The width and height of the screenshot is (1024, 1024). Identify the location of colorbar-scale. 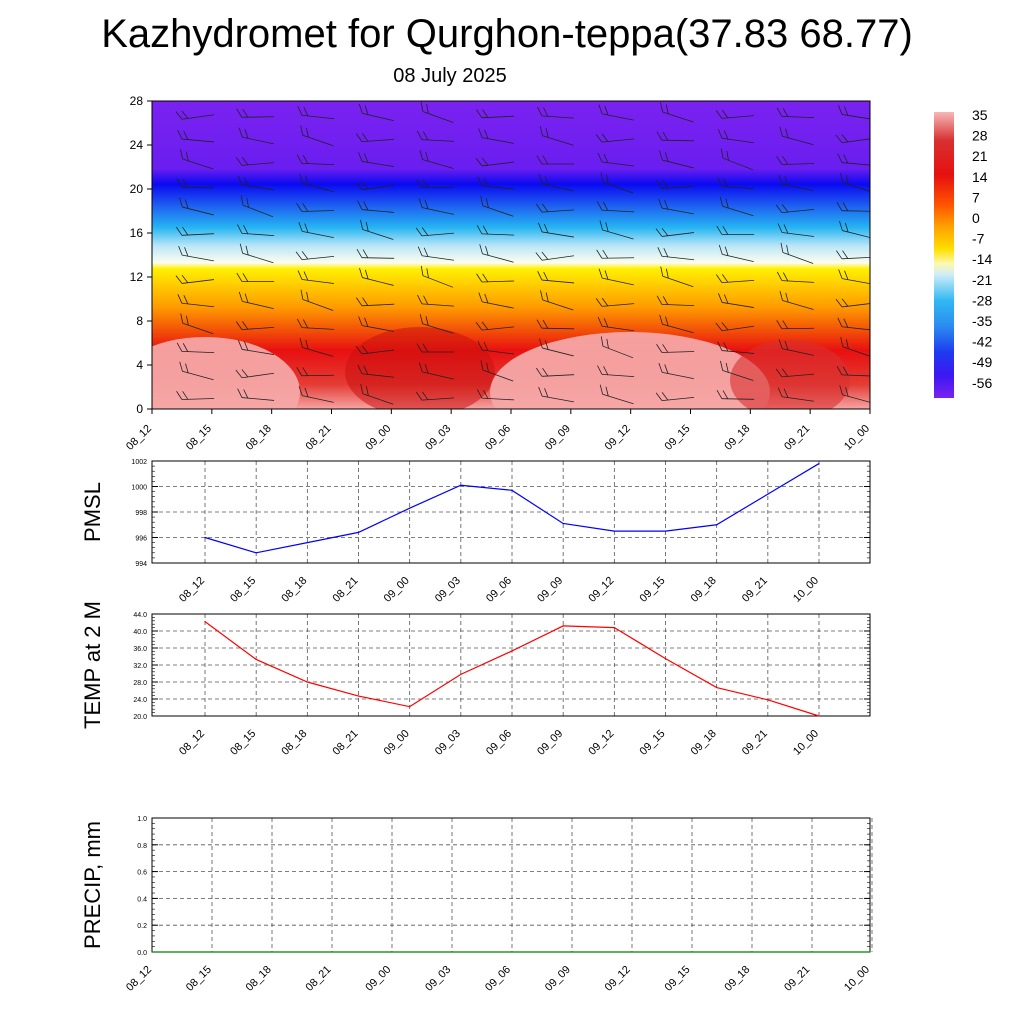
(944, 255).